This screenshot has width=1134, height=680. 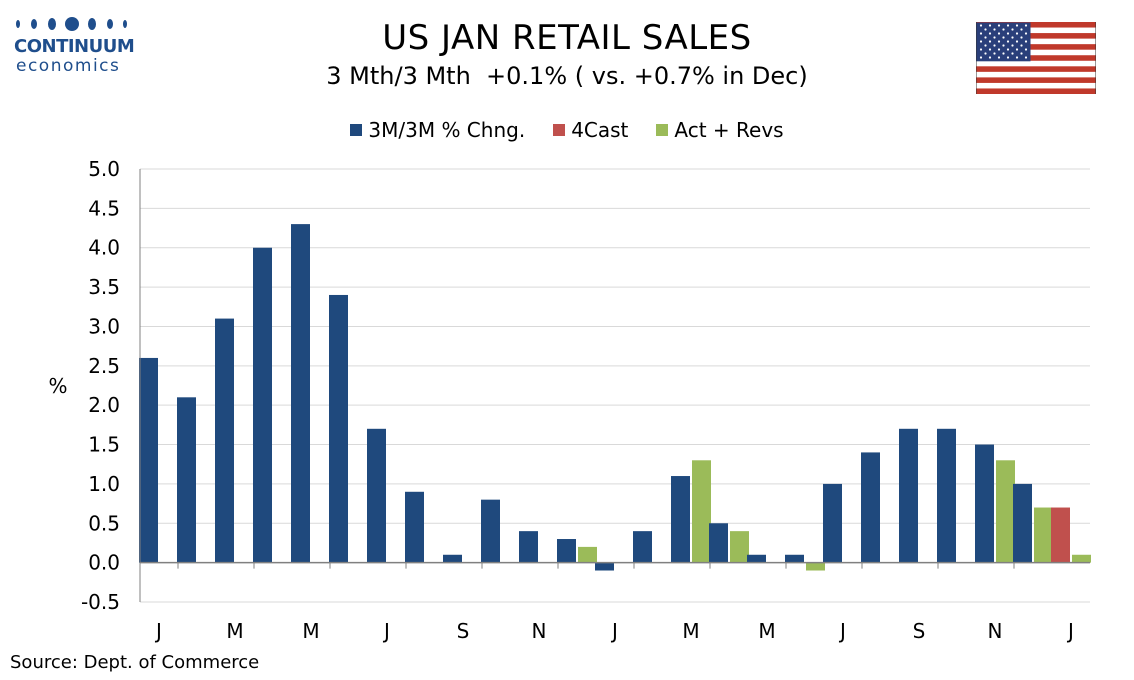 I want to click on us-flag-icon, so click(x=1036, y=58).